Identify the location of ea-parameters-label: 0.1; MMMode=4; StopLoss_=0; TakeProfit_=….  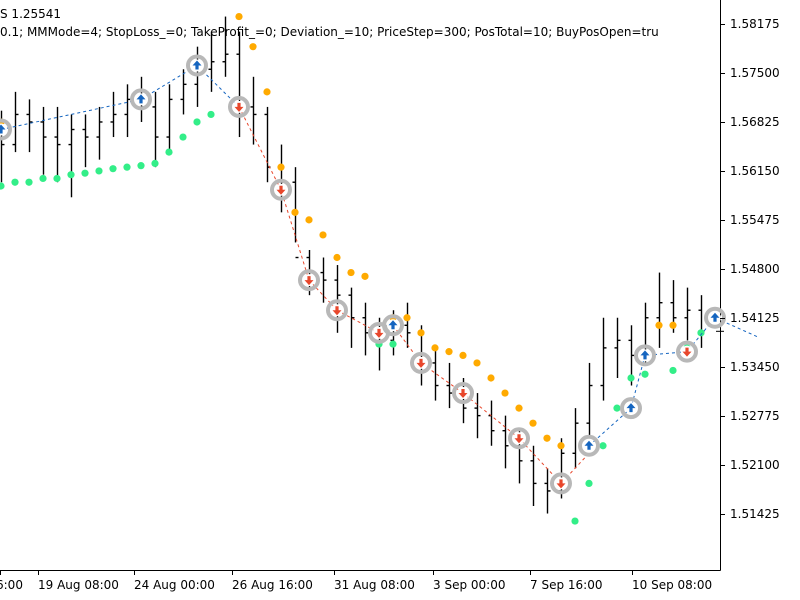
(329, 32).